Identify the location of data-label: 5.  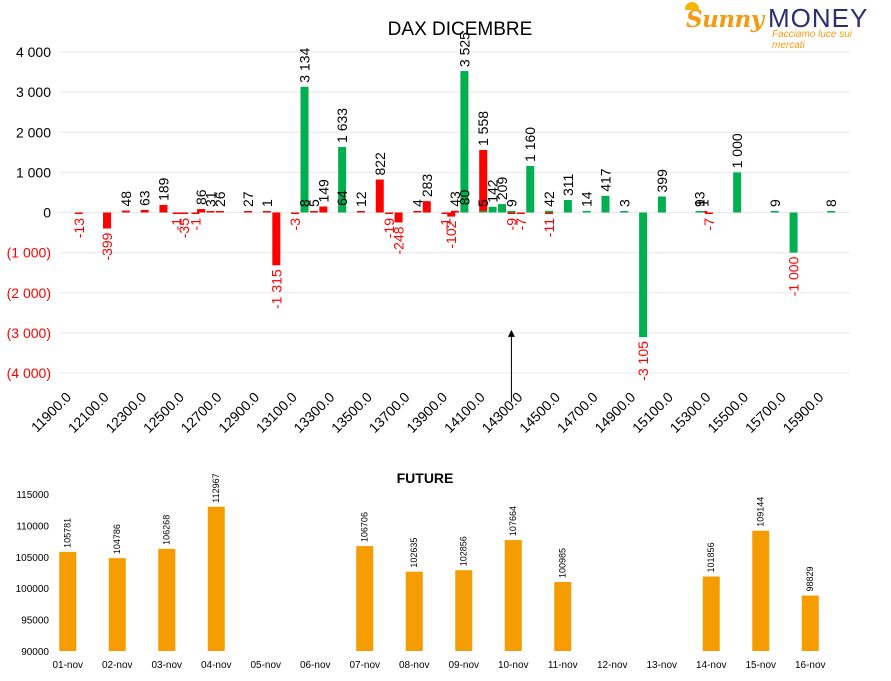
(483, 203).